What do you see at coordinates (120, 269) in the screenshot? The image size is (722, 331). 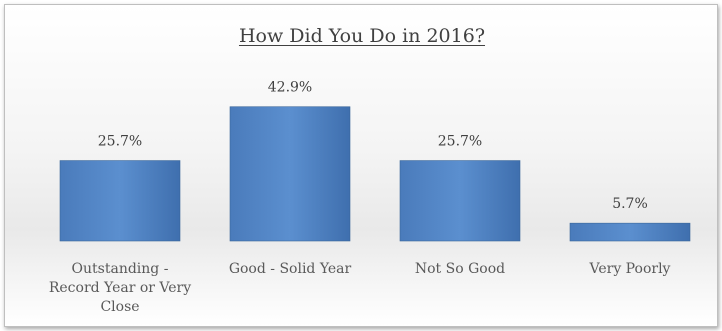 I see `category-label-0-line-0: Outstanding -` at bounding box center [120, 269].